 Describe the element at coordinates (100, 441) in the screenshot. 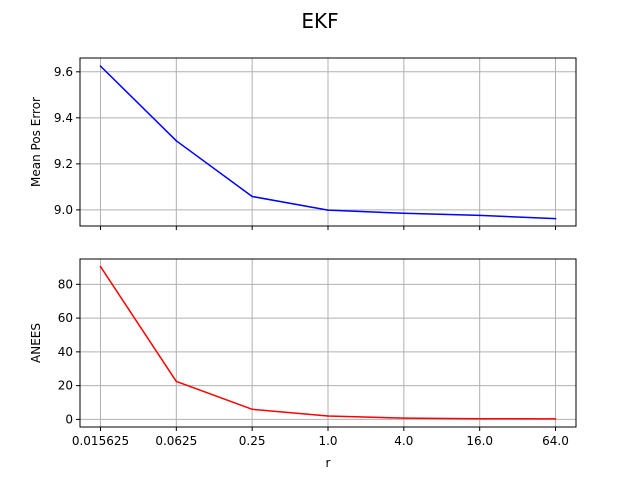

I see `x-tick-label: 0.015625` at that location.